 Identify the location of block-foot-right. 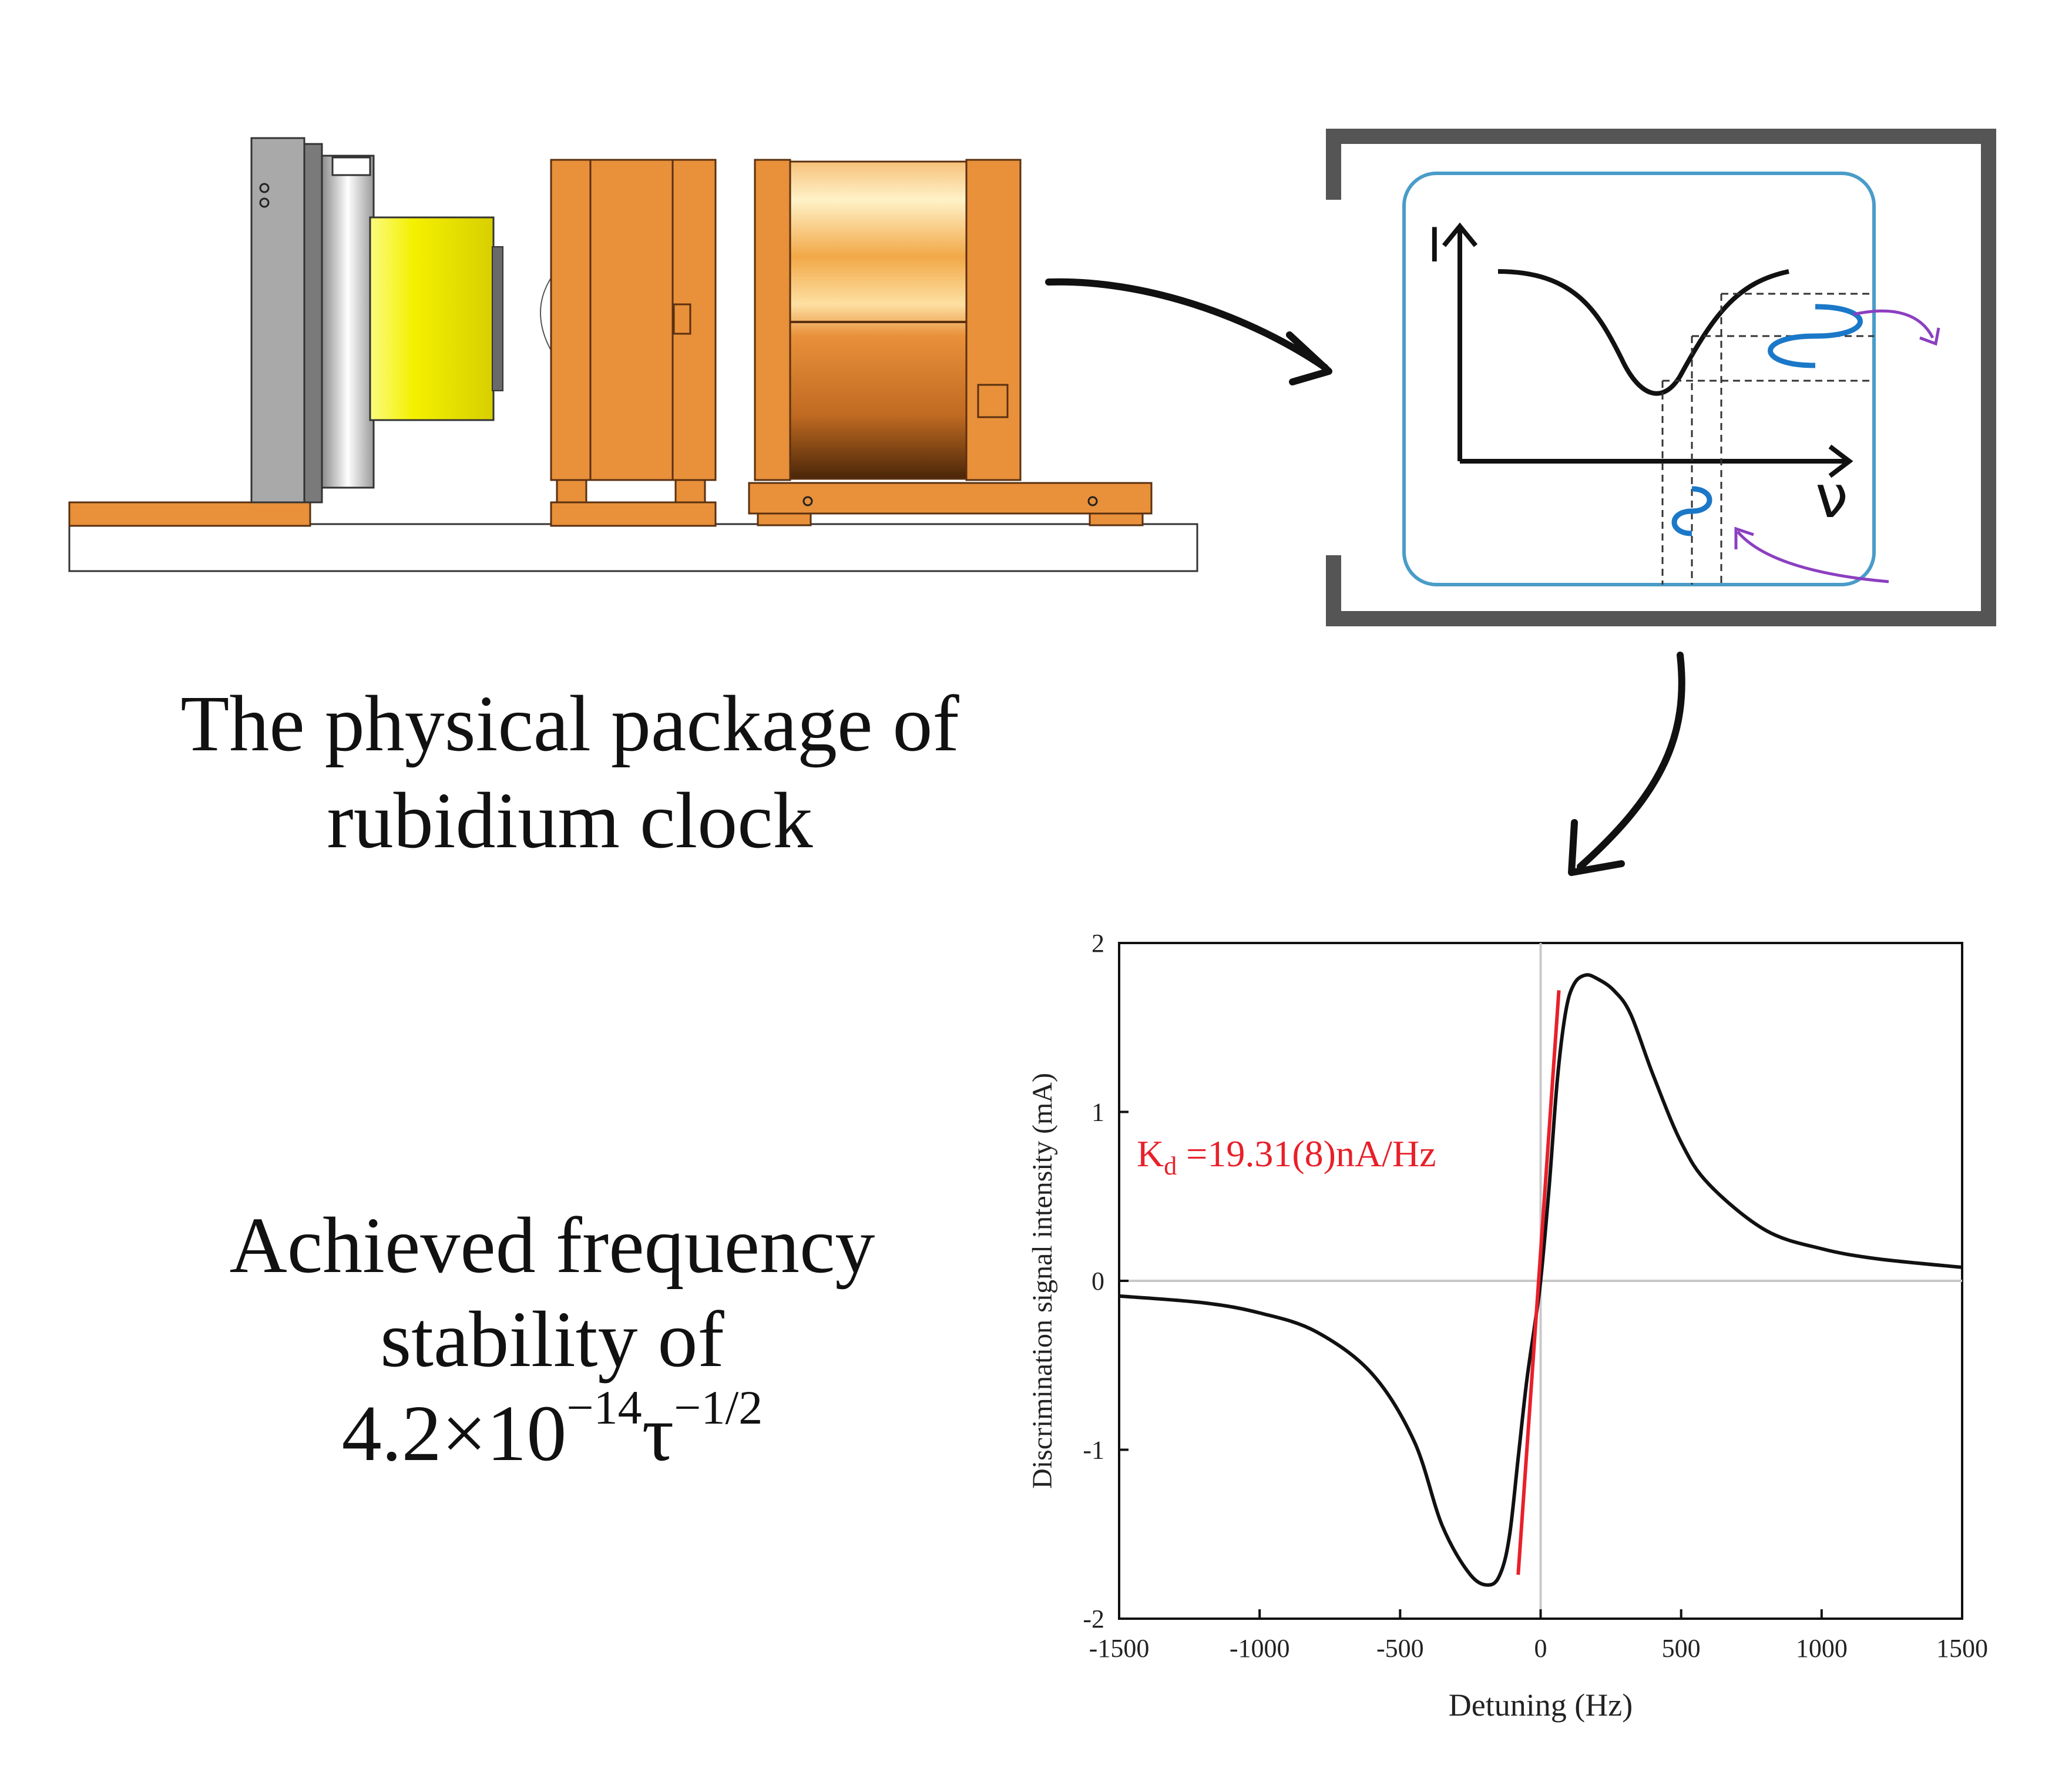
(690, 491).